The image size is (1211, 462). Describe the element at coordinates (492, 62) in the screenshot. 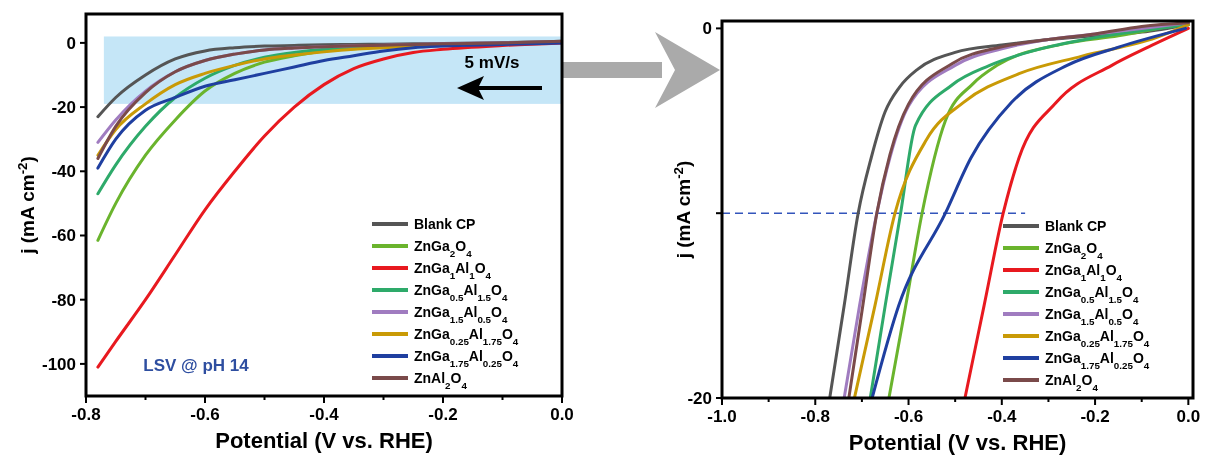

I see `annotation: 5 mV/s` at that location.